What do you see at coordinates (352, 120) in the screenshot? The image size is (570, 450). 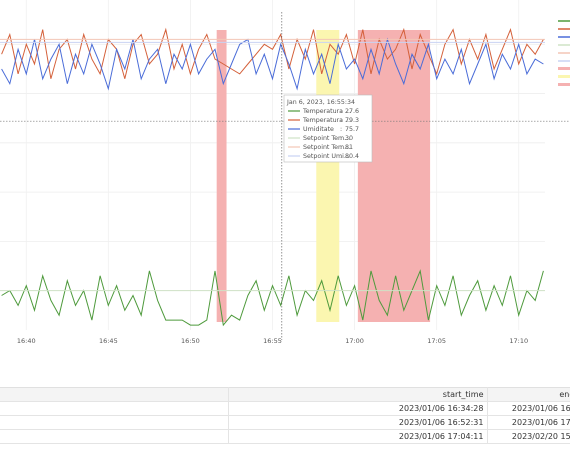 I see `tooltip-value: 79.3` at bounding box center [352, 120].